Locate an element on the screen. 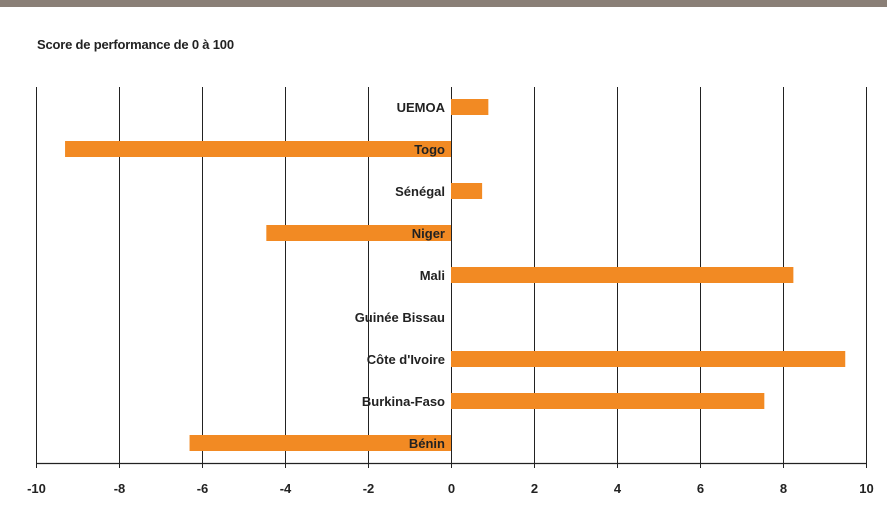  category-label: Guinée Bissau is located at coordinates (400, 317).